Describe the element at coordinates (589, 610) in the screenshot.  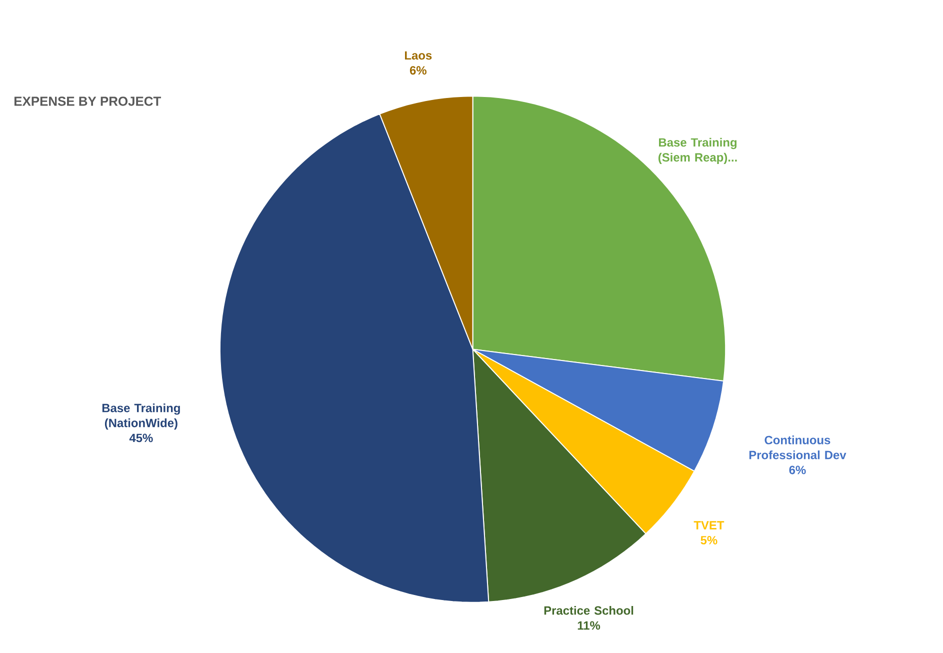
I see `slice-label: Practice School` at that location.